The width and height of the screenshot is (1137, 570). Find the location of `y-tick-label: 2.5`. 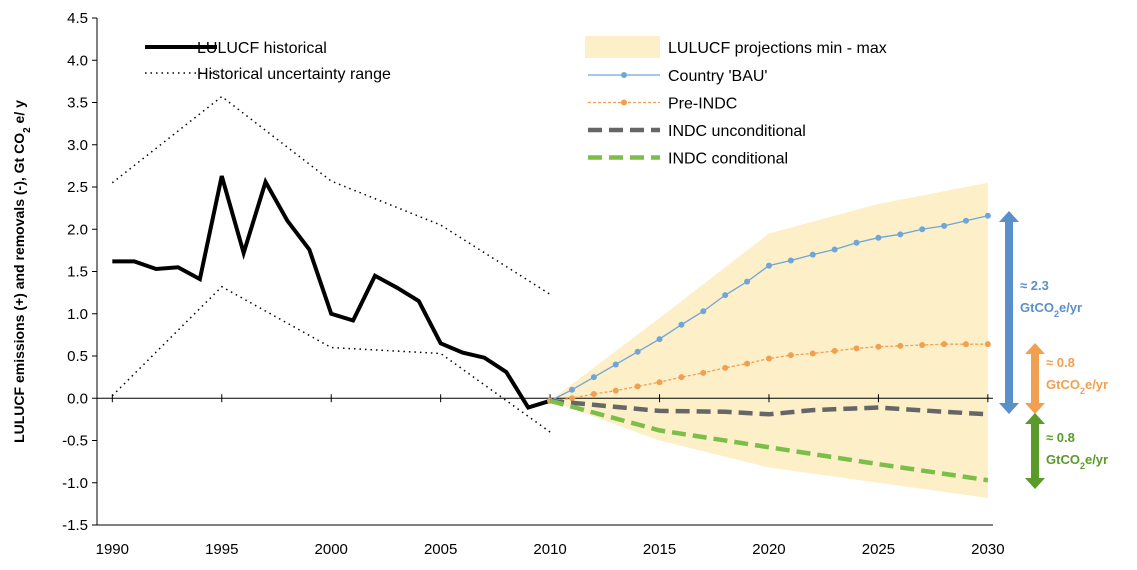

y-tick-label: 2.5 is located at coordinates (77, 187).